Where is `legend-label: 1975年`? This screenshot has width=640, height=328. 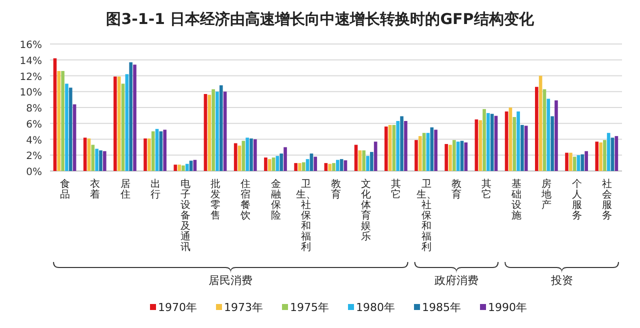 legend-label: 1975年 is located at coordinates (309, 307).